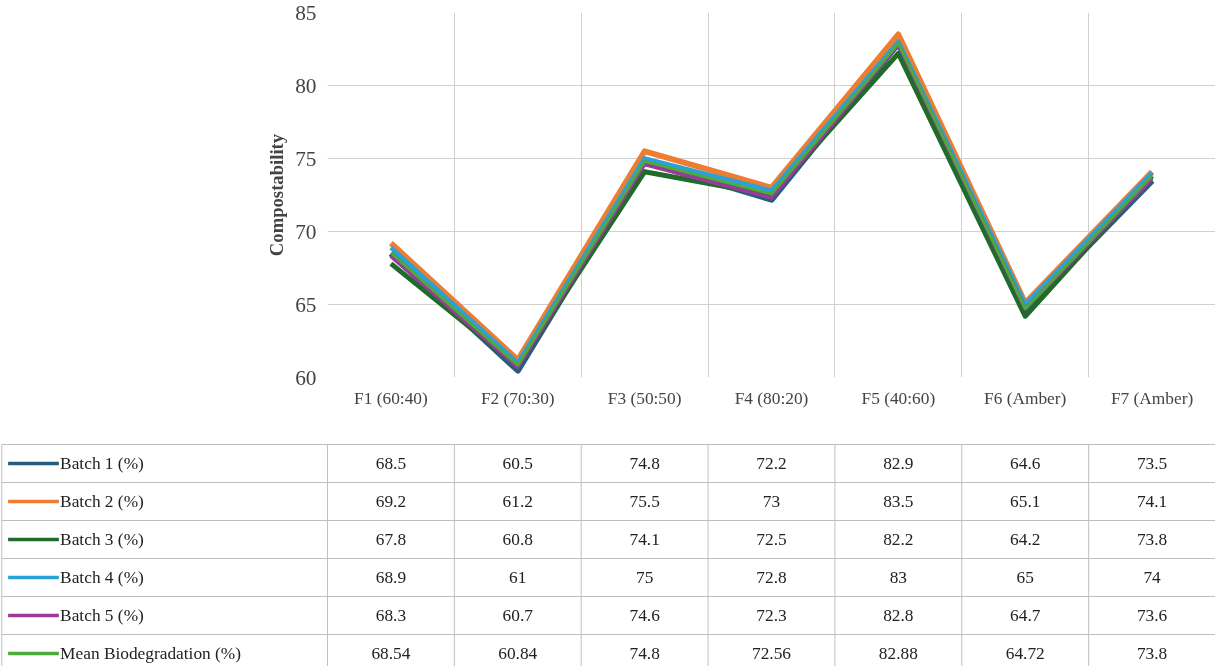 The height and width of the screenshot is (666, 1221). Describe the element at coordinates (771, 577) in the screenshot. I see `data-label: 72.8` at that location.